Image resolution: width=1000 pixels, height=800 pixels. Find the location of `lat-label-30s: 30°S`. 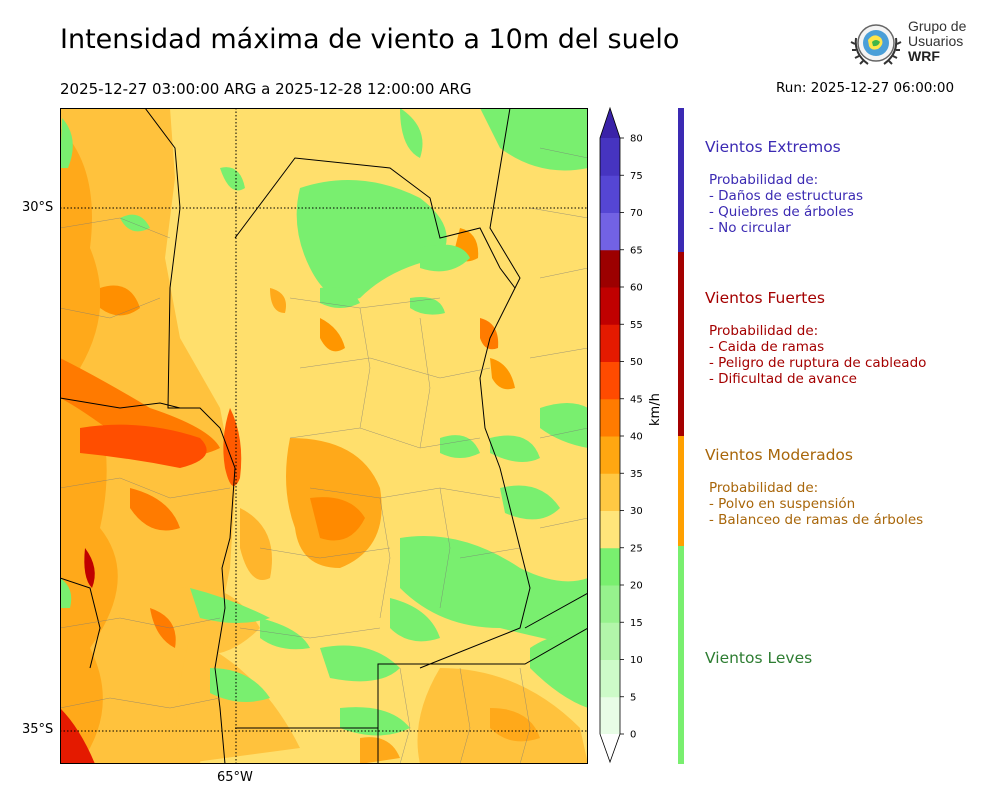

lat-label-30s: 30°S is located at coordinates (38, 207).